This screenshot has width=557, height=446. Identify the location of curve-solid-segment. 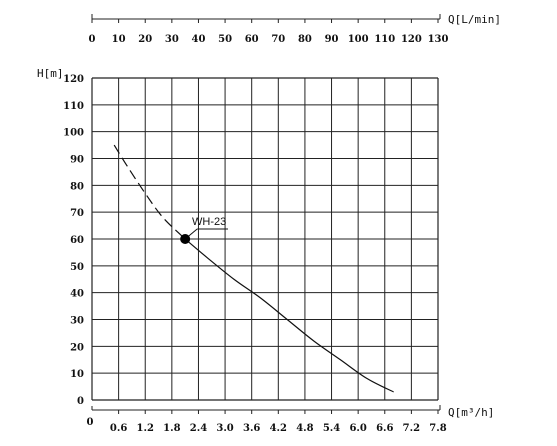
(289, 315).